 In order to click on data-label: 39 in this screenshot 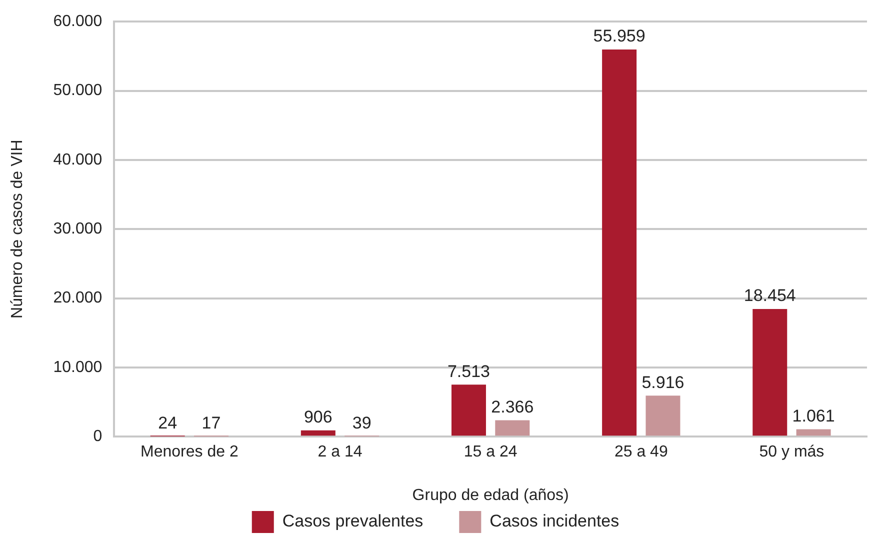, I will do `click(362, 423)`.